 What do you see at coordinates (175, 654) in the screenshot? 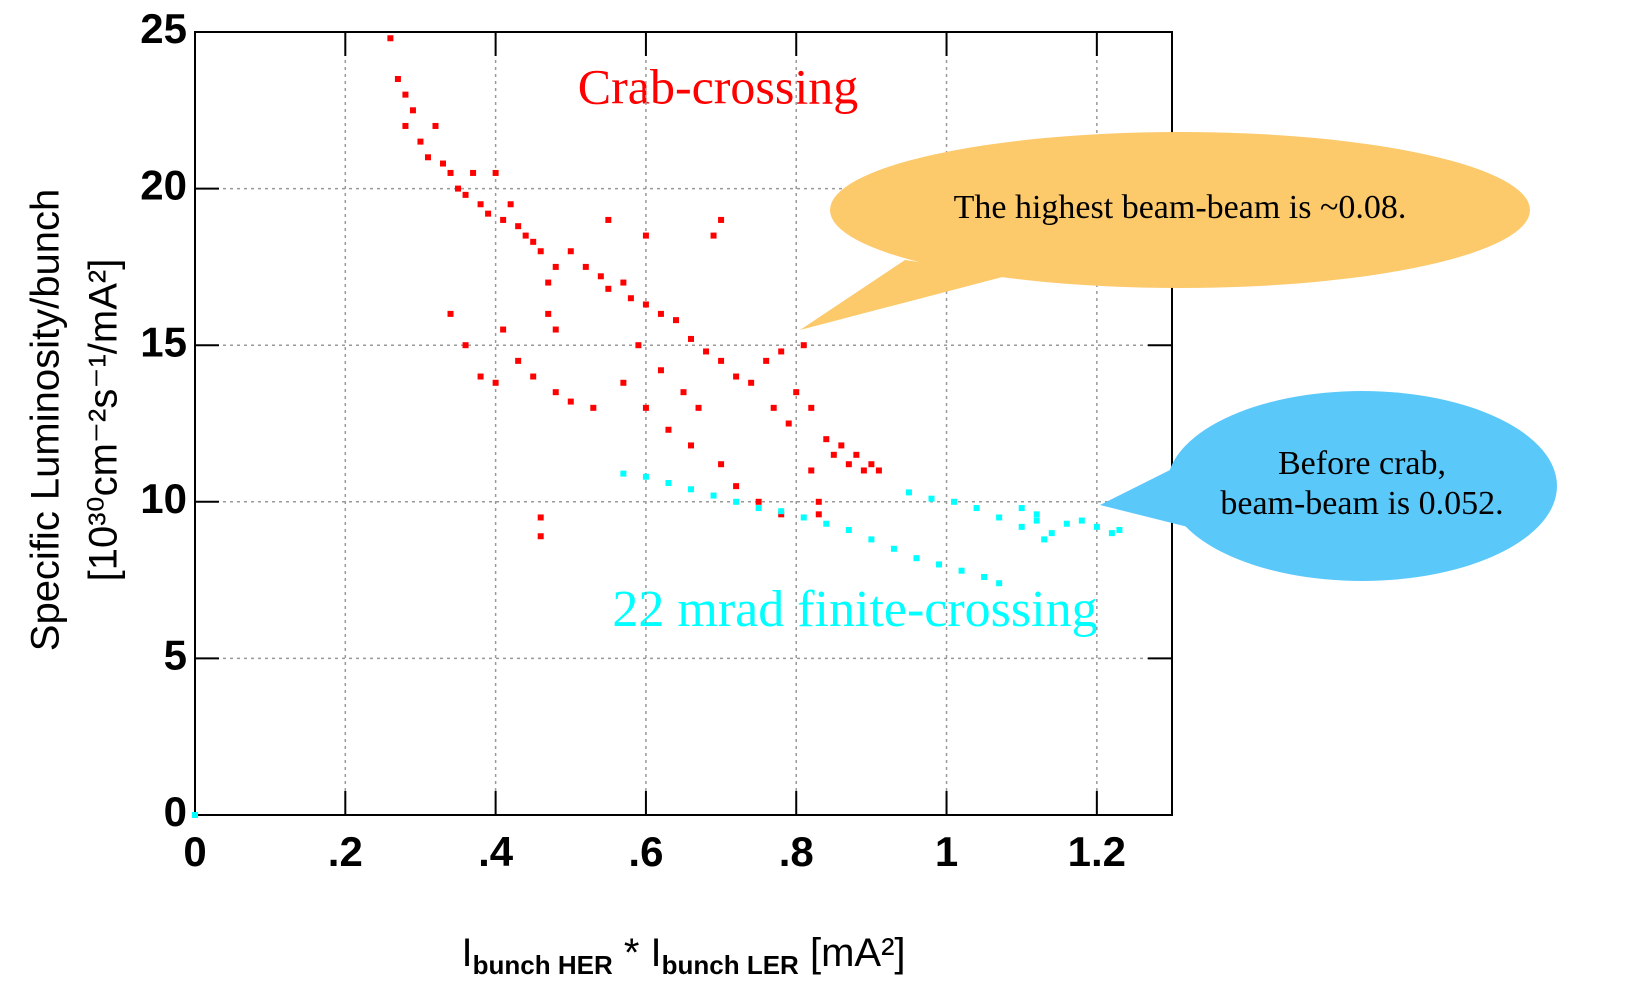
I see `y-tick-label: 5` at bounding box center [175, 654].